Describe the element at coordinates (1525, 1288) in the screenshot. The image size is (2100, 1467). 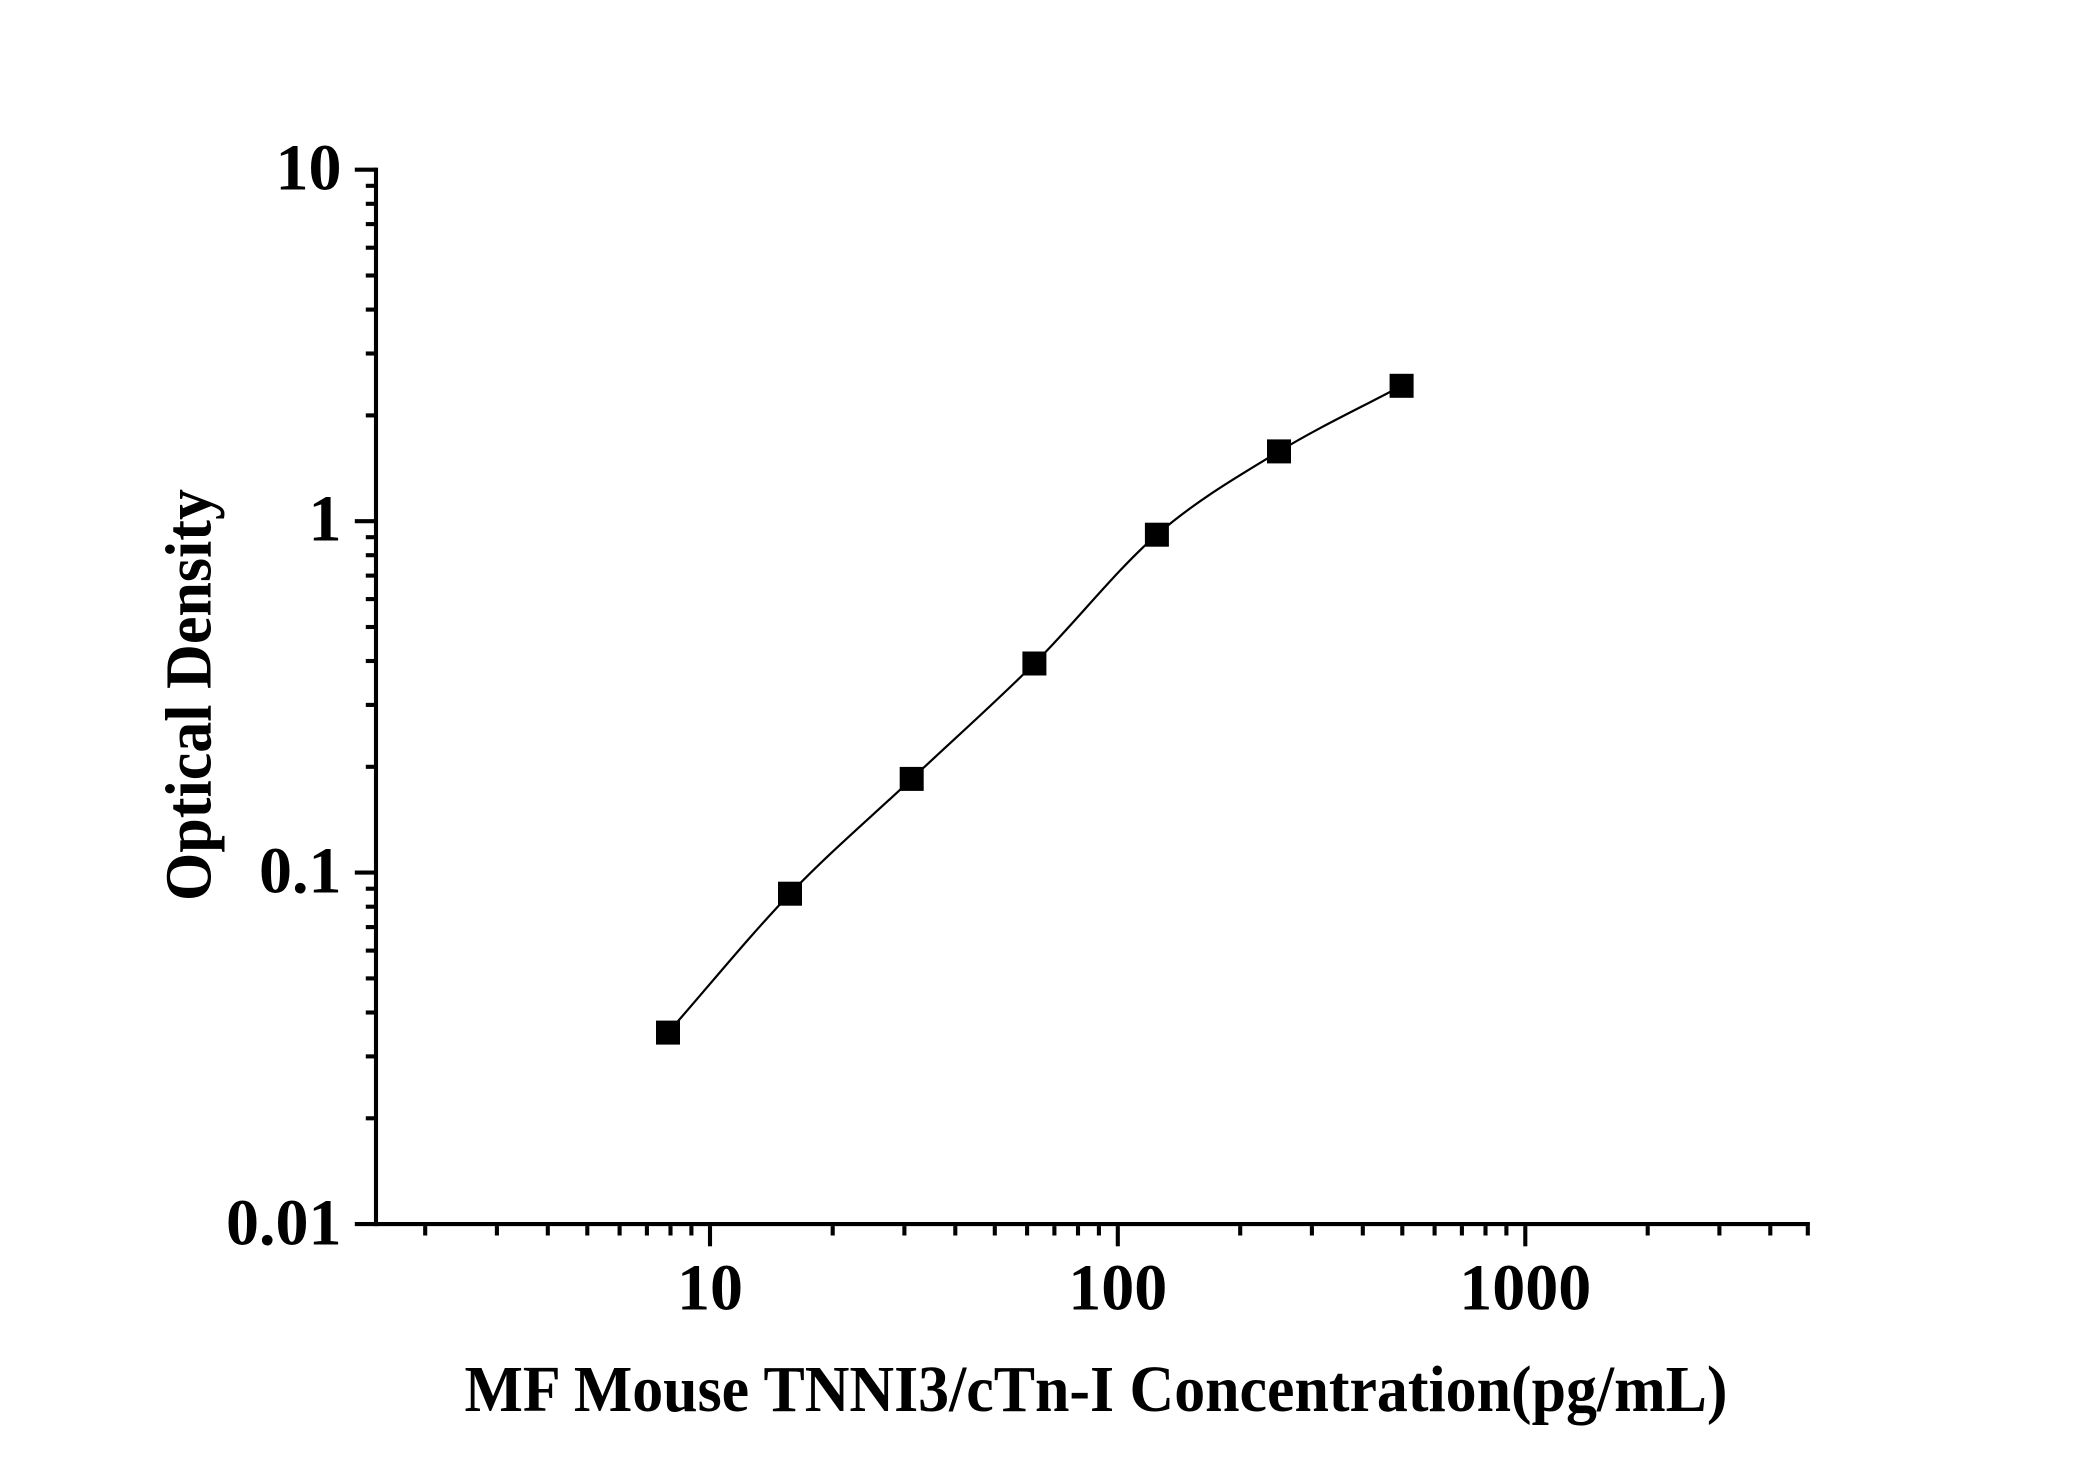
I see `svg-text: 1000` at that location.